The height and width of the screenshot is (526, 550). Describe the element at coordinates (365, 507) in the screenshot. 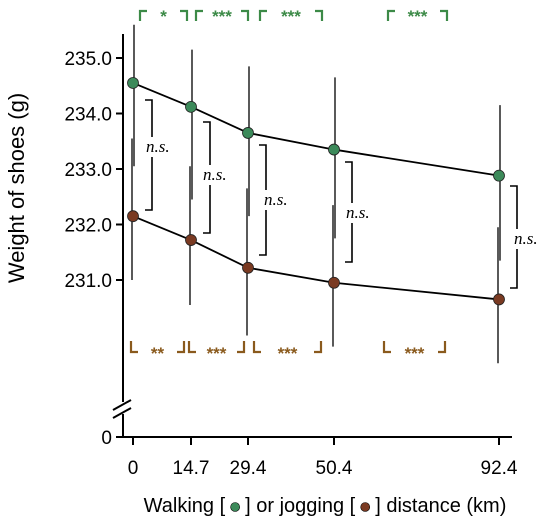

I see `legend-marker-jogging` at that location.